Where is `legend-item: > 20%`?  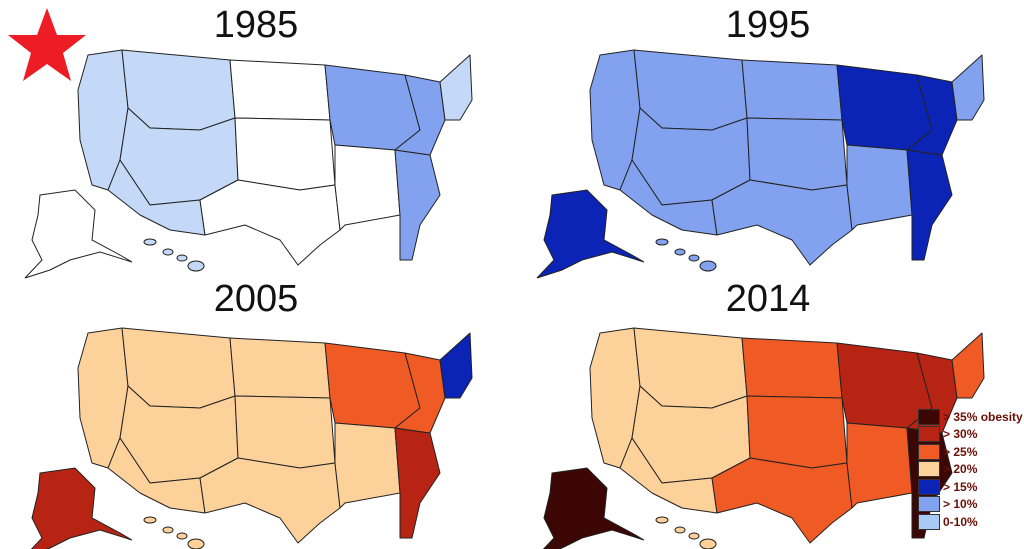
legend-item: > 20% is located at coordinates (970, 470).